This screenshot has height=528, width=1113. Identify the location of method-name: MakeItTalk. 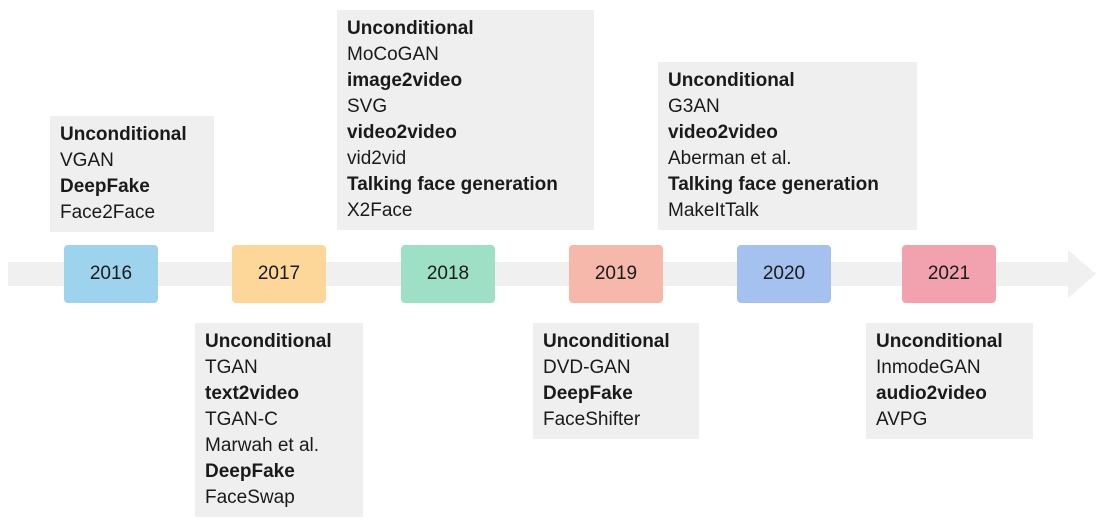
(713, 210).